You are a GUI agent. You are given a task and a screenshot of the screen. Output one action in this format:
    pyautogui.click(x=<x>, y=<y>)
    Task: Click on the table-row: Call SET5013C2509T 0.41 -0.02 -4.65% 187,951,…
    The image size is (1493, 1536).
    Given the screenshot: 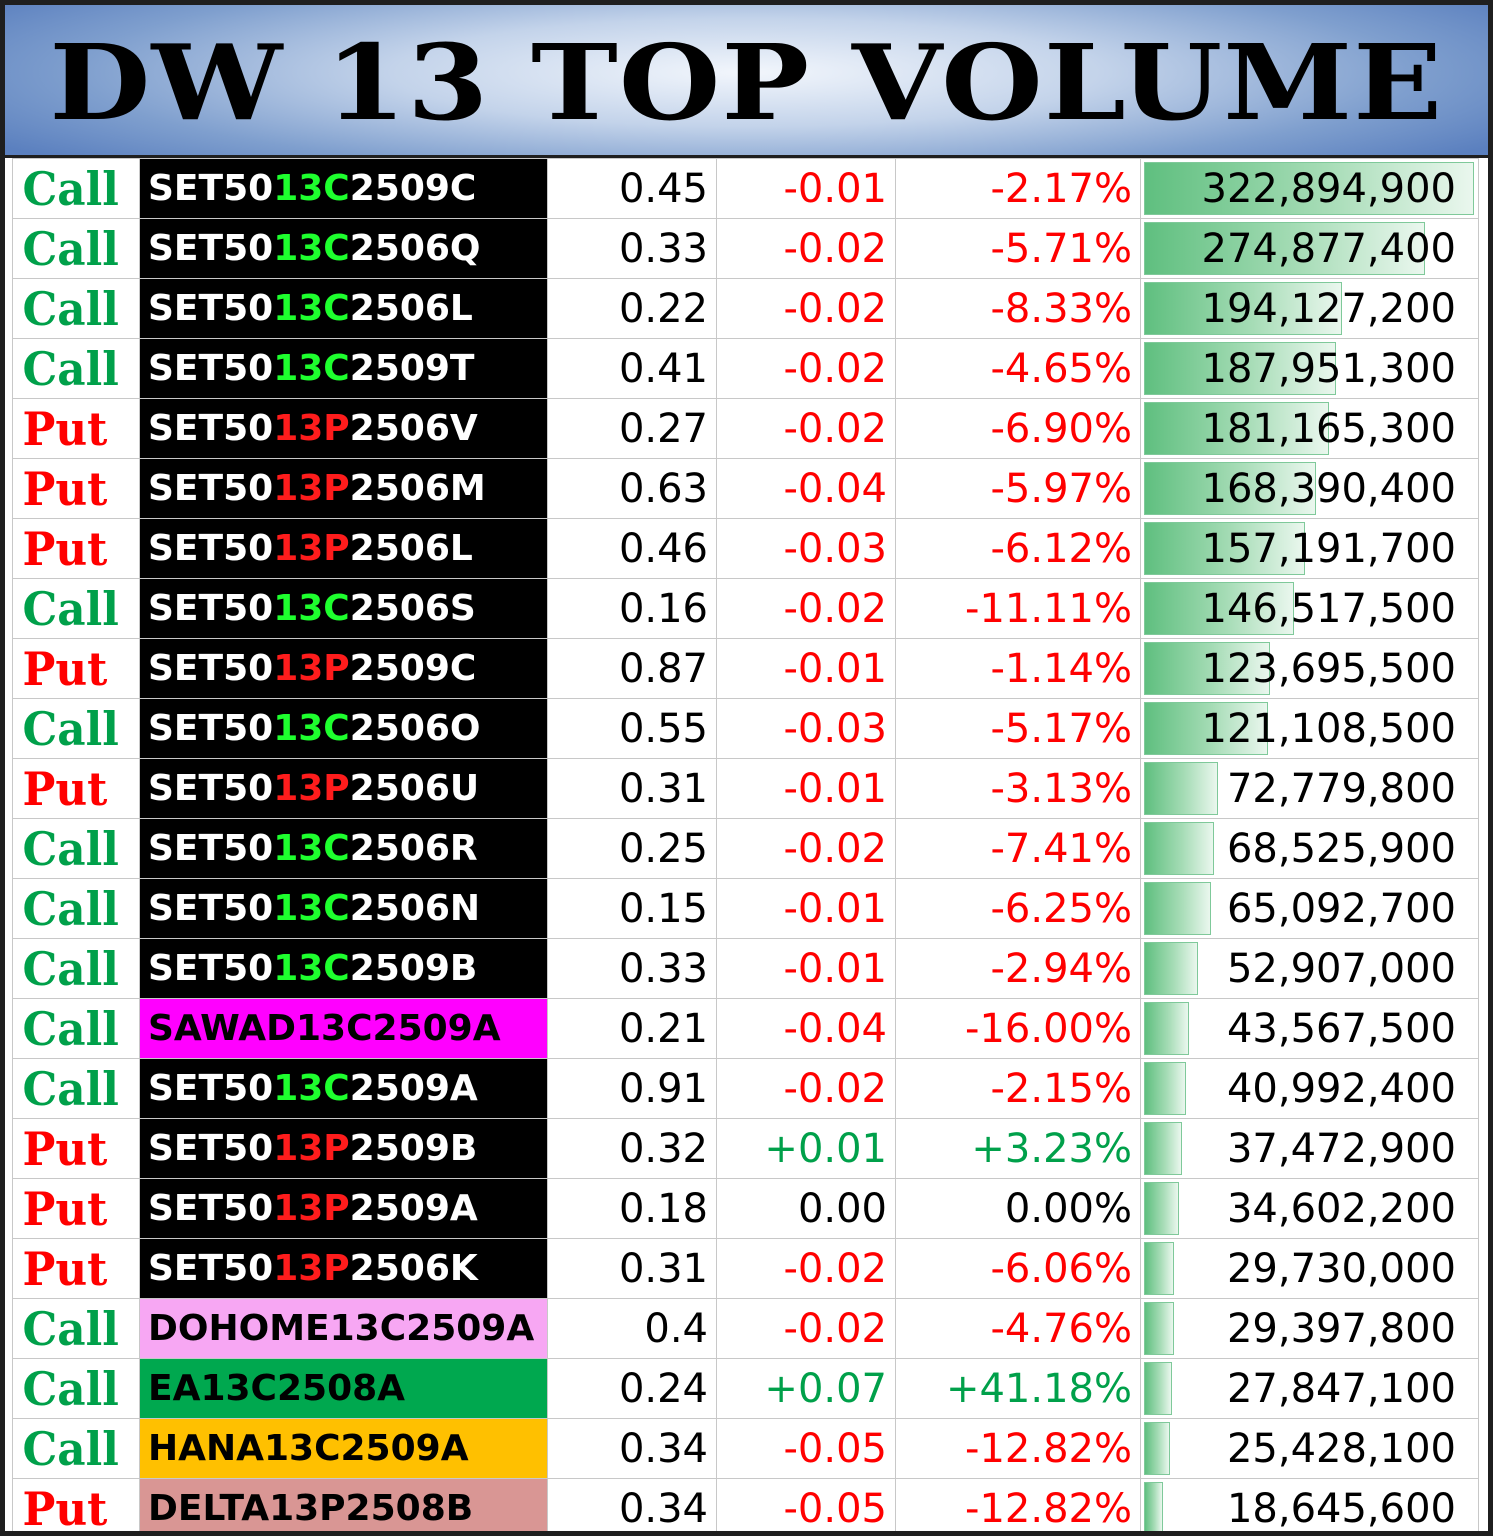 What is the action you would take?
    pyautogui.click(x=745, y=368)
    